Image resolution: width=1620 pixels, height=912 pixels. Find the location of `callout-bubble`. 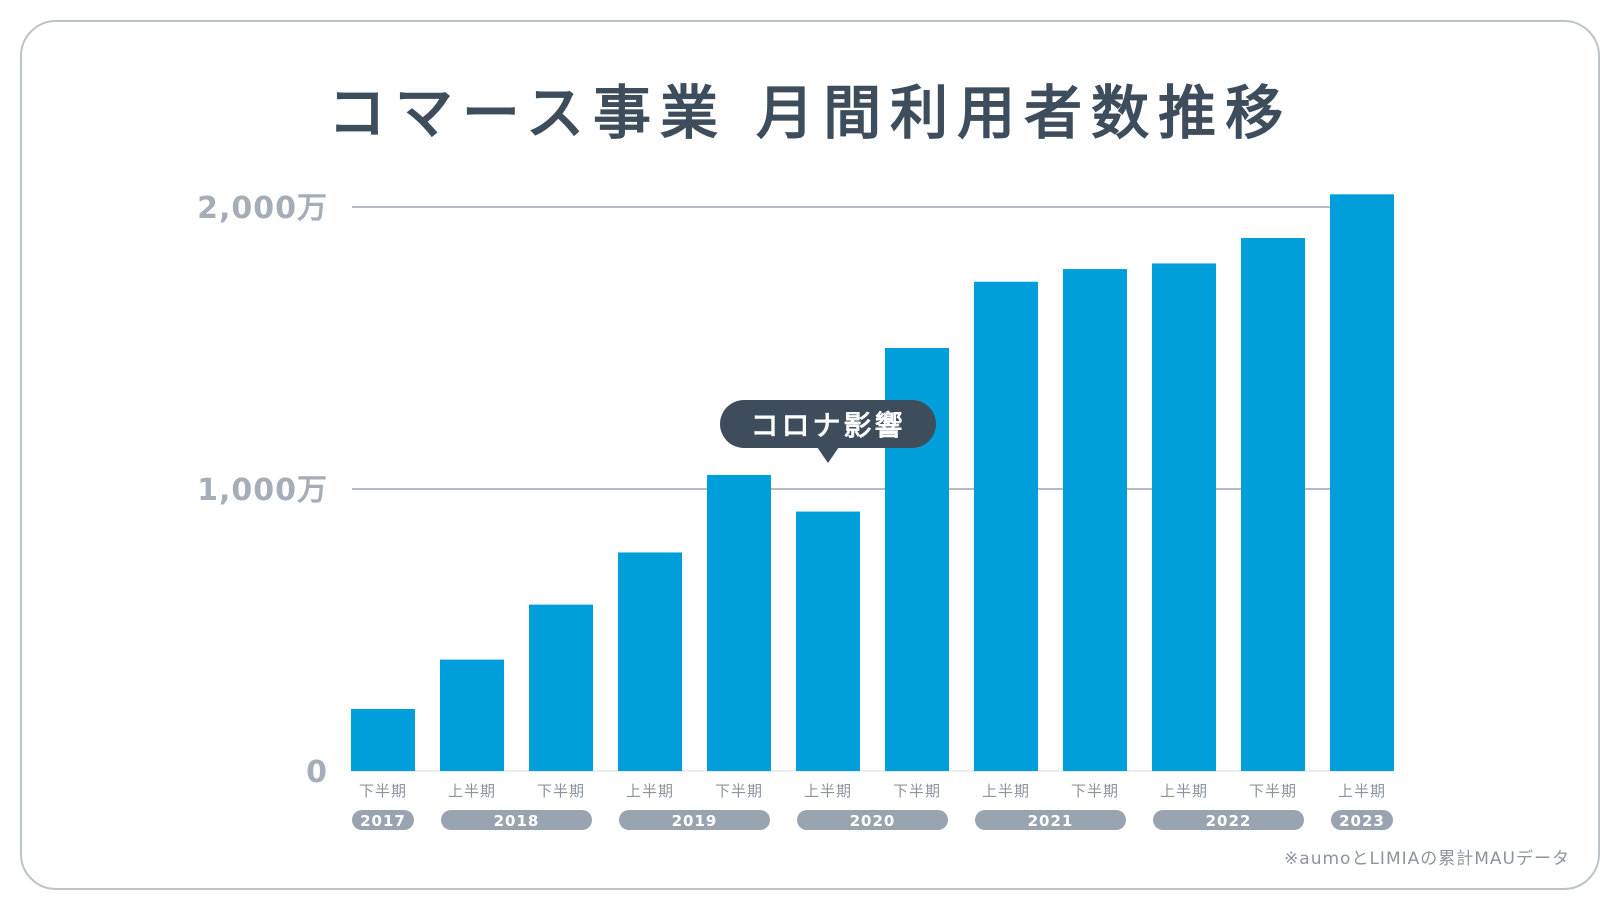

callout-bubble is located at coordinates (828, 424).